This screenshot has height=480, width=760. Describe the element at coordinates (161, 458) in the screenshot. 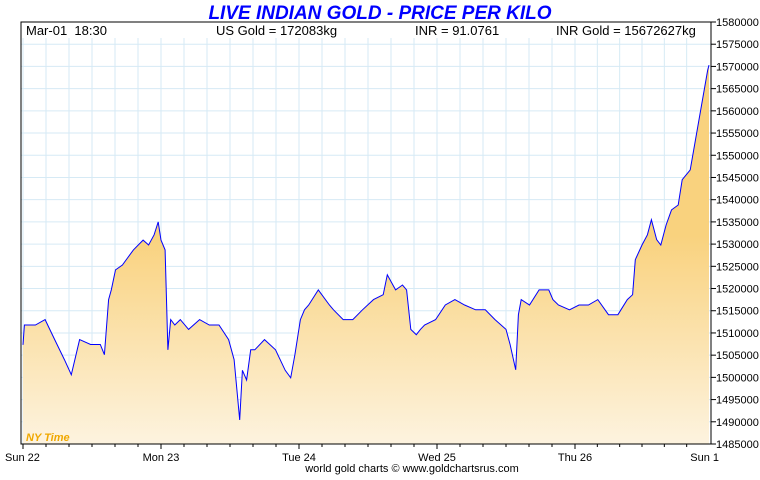

I see `x-tick-label: Mon 23` at that location.